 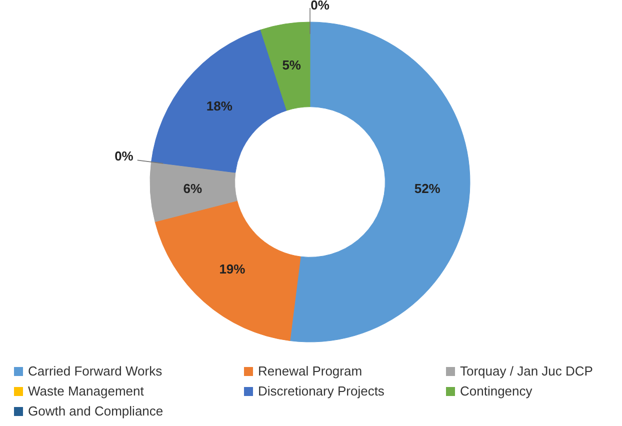 What do you see at coordinates (427, 188) in the screenshot?
I see `data-label: 52%` at bounding box center [427, 188].